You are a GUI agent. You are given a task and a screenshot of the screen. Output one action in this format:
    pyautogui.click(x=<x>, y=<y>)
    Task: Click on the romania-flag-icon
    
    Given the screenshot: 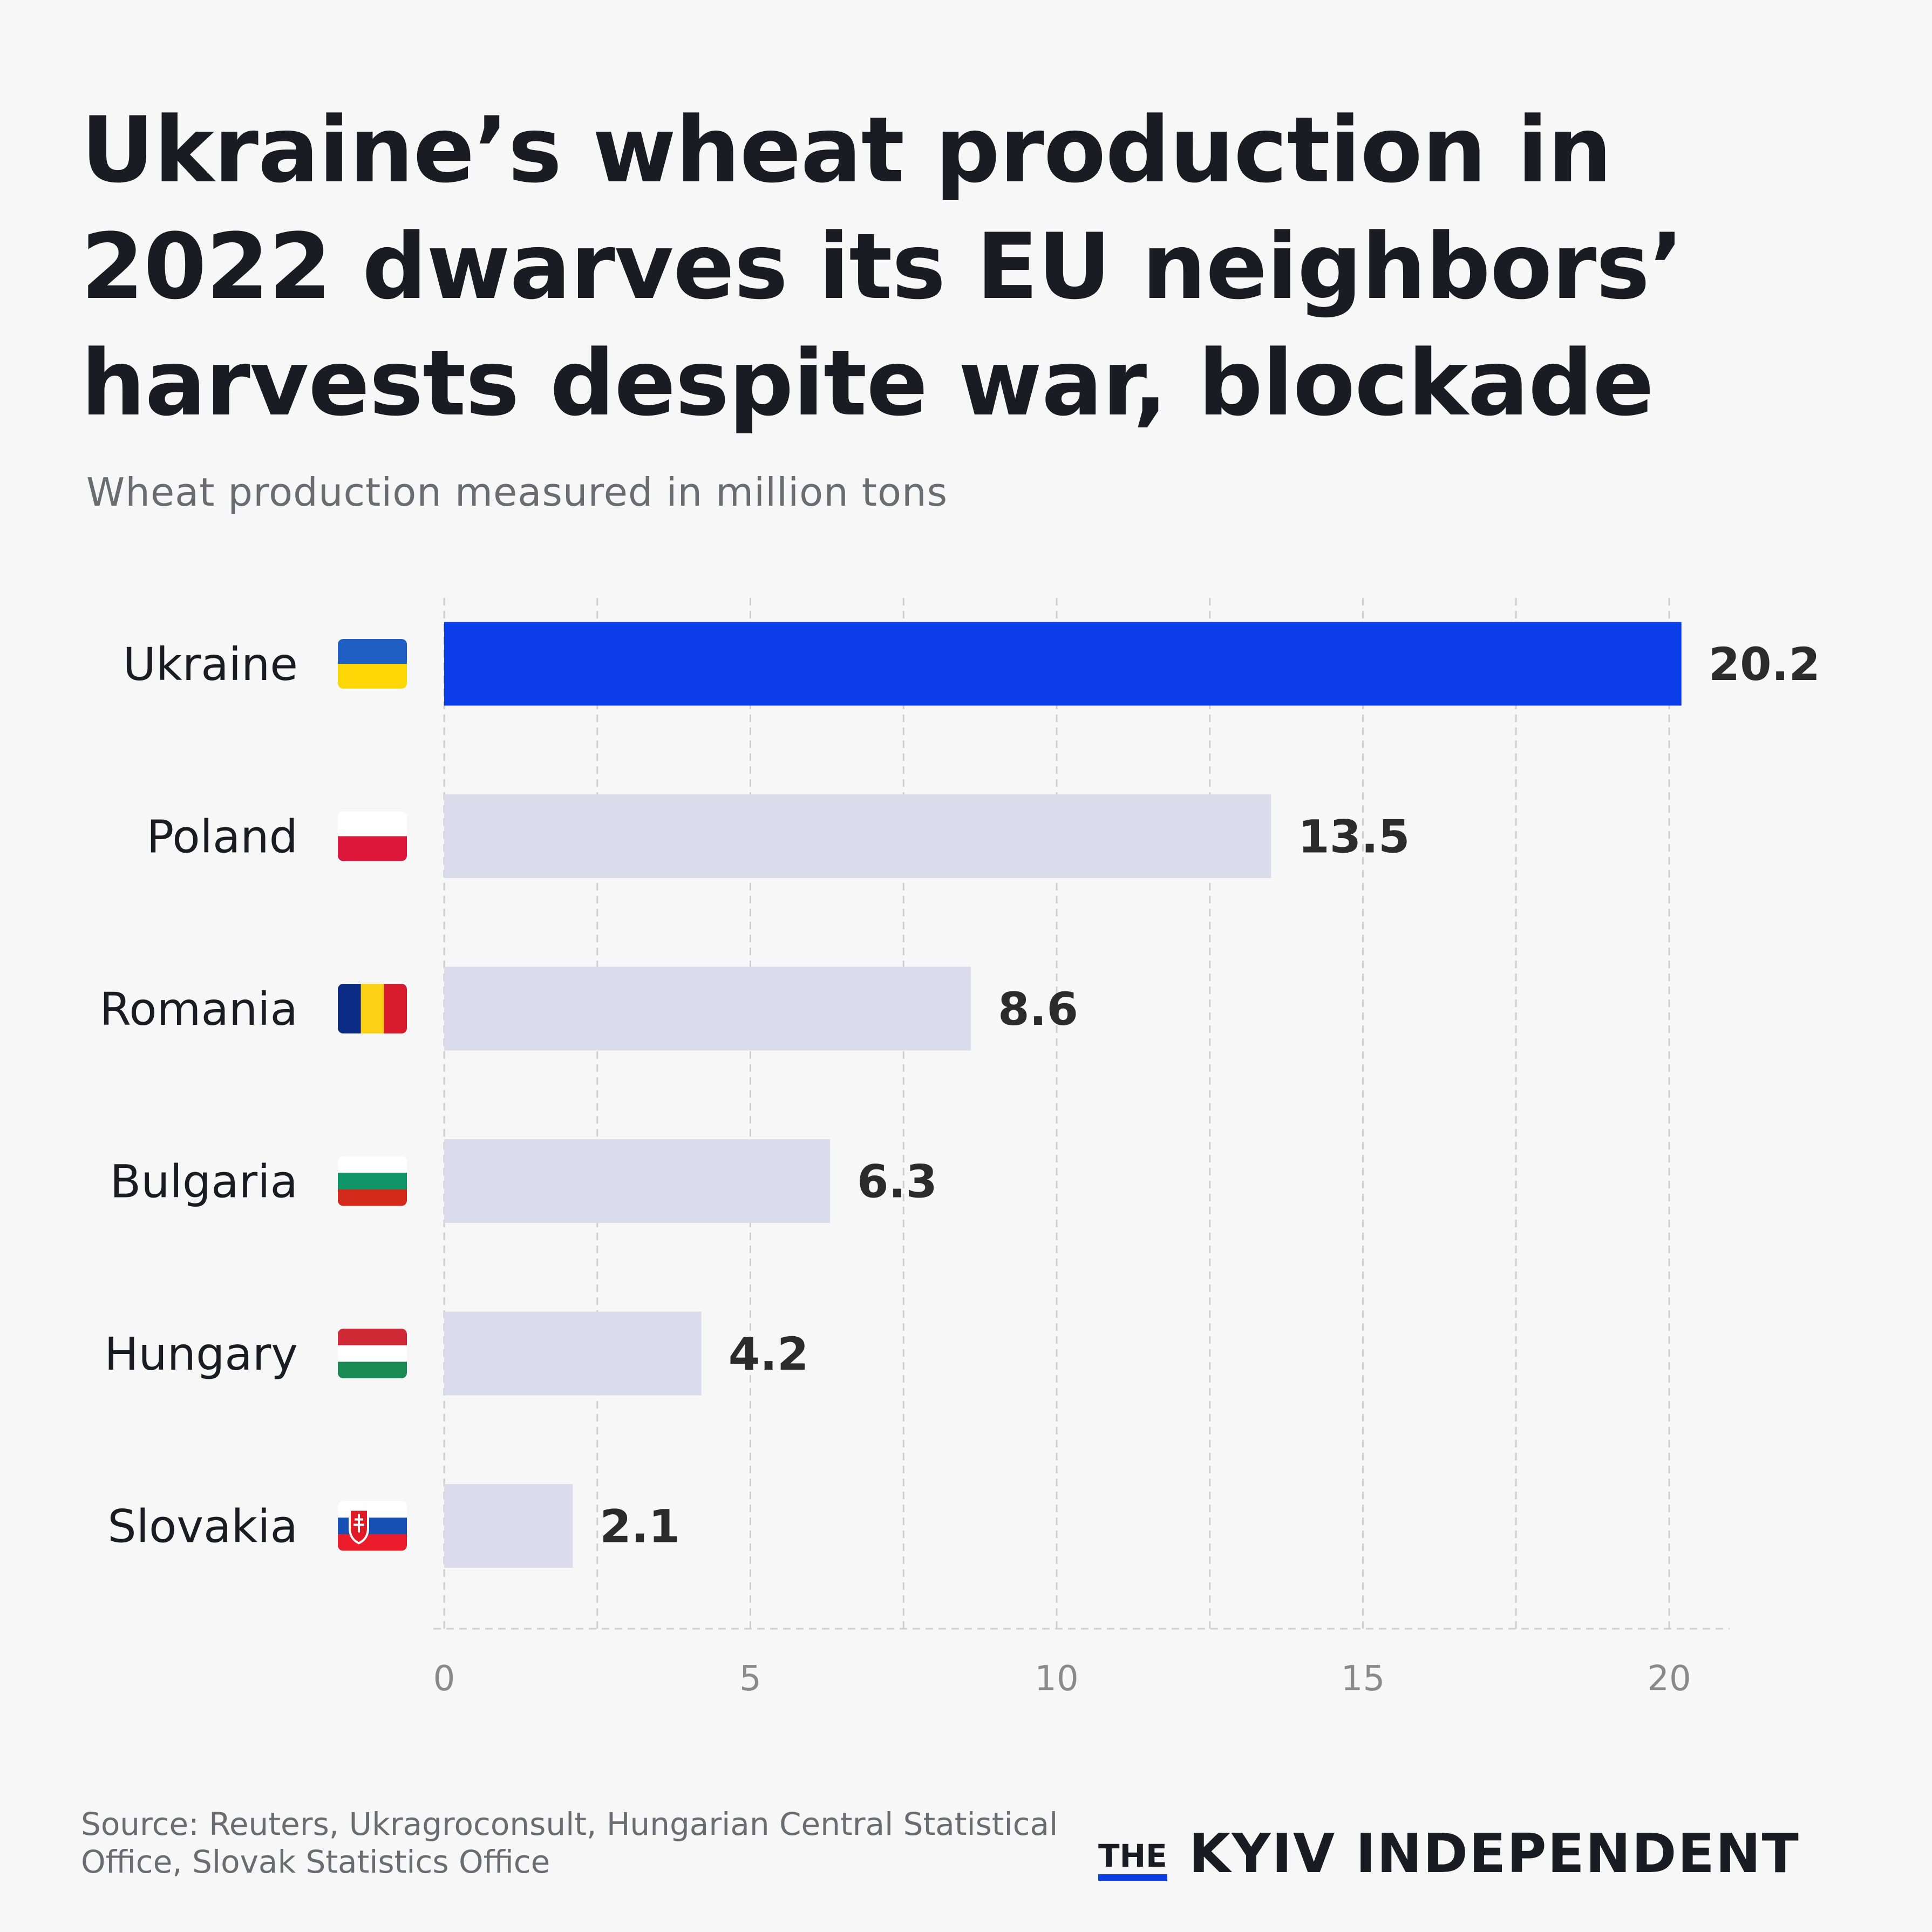 What is the action you would take?
    pyautogui.click(x=372, y=1009)
    